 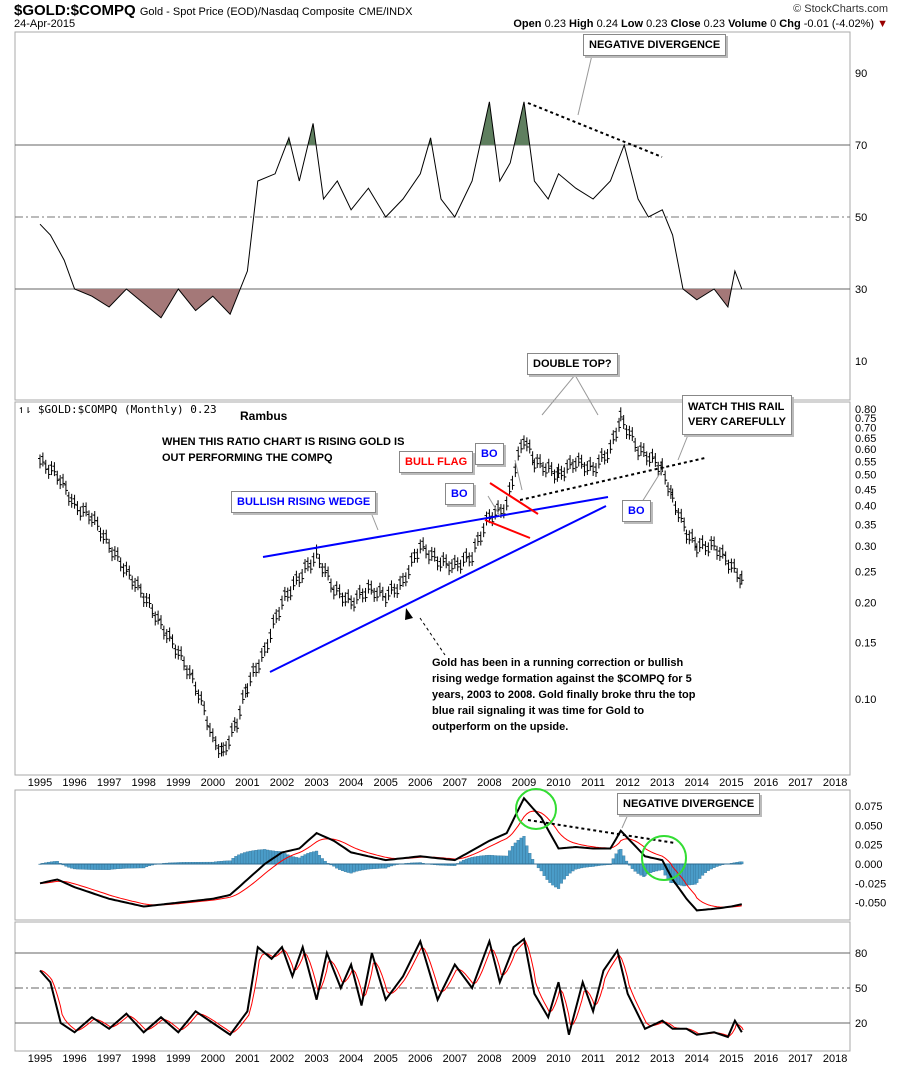 I want to click on rsi-signal-line, so click(x=392, y=988).